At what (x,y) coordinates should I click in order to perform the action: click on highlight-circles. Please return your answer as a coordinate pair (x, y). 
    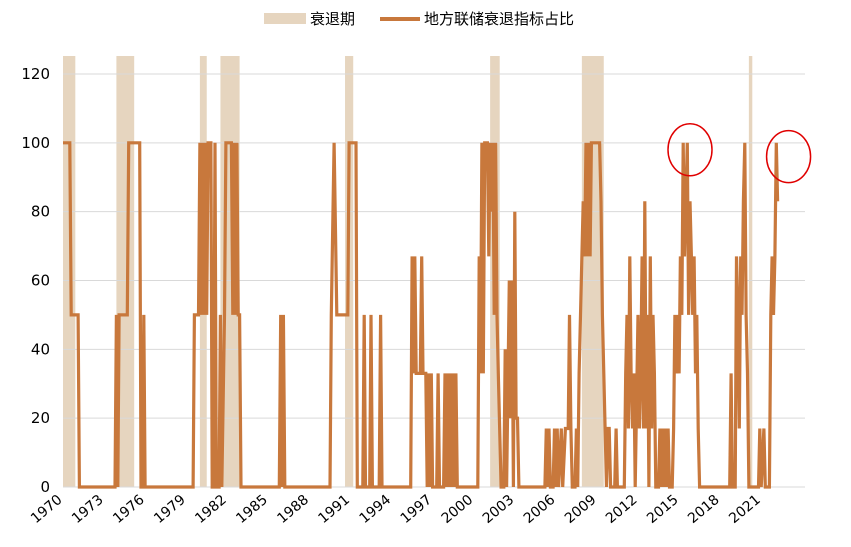
    Looking at the image, I should click on (739, 153).